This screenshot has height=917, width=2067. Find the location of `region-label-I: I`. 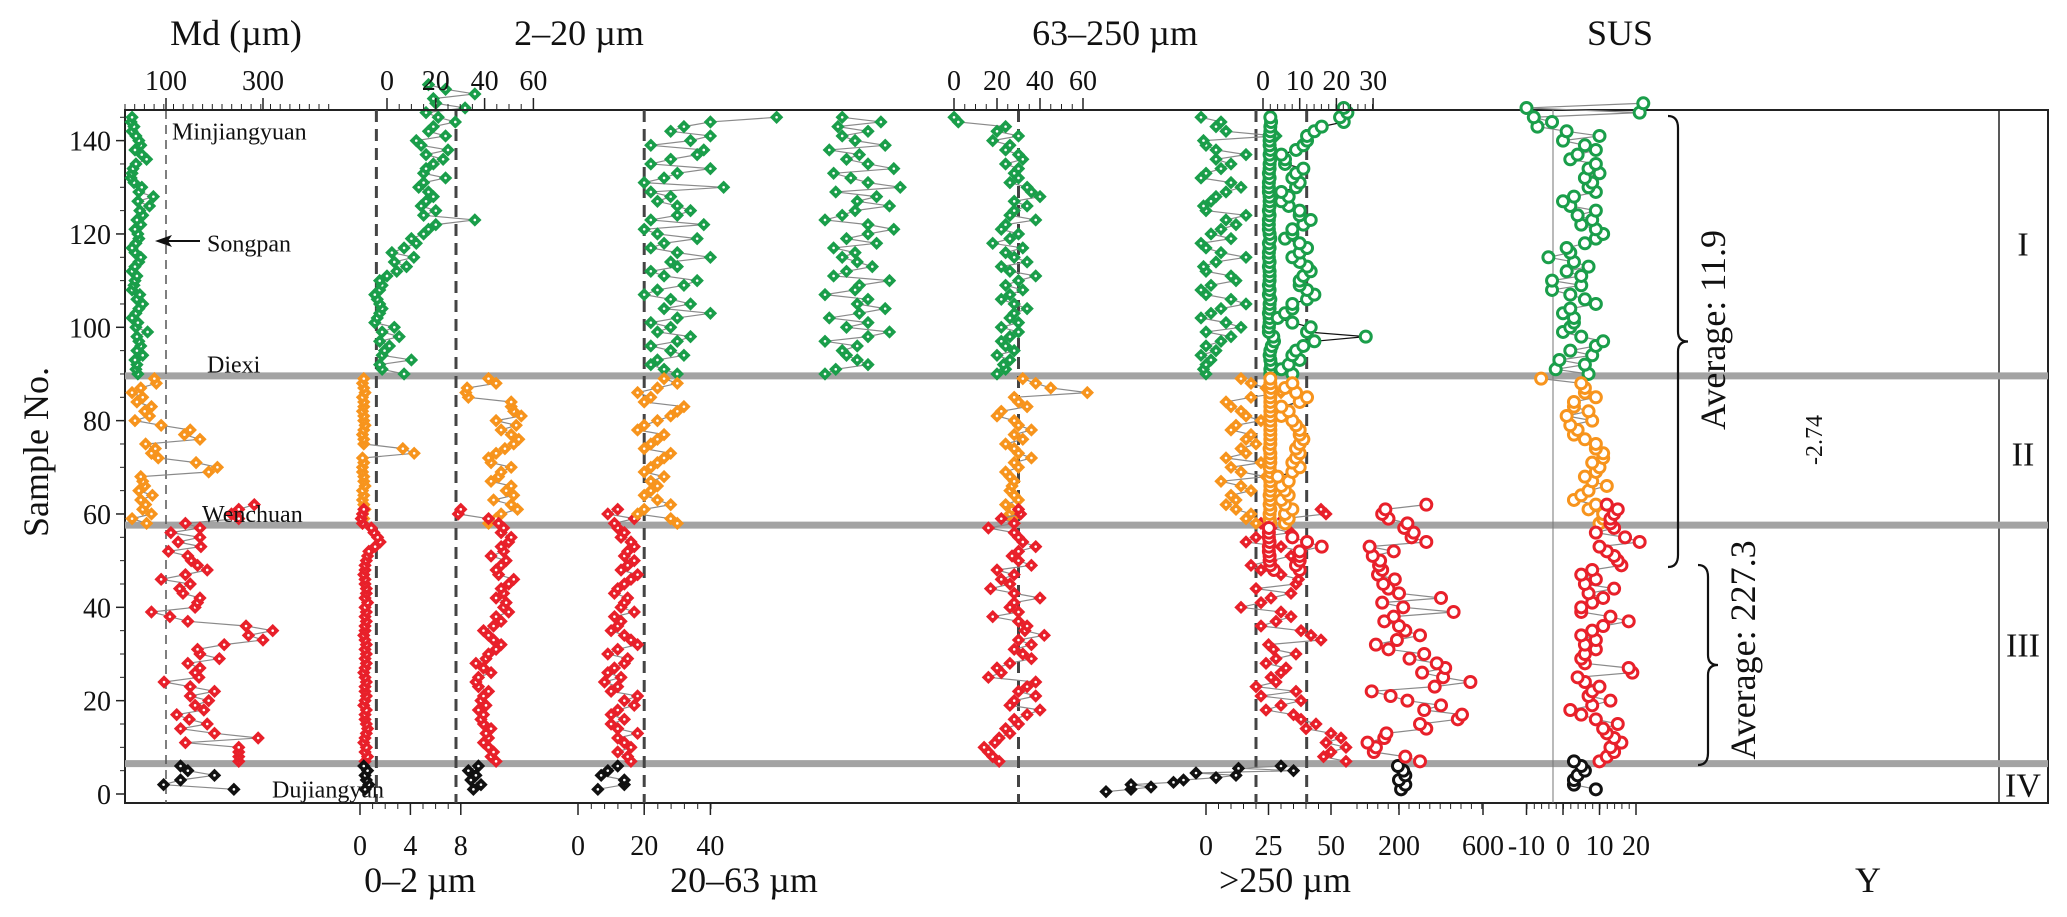

region-label-I: I is located at coordinates (2022, 244).